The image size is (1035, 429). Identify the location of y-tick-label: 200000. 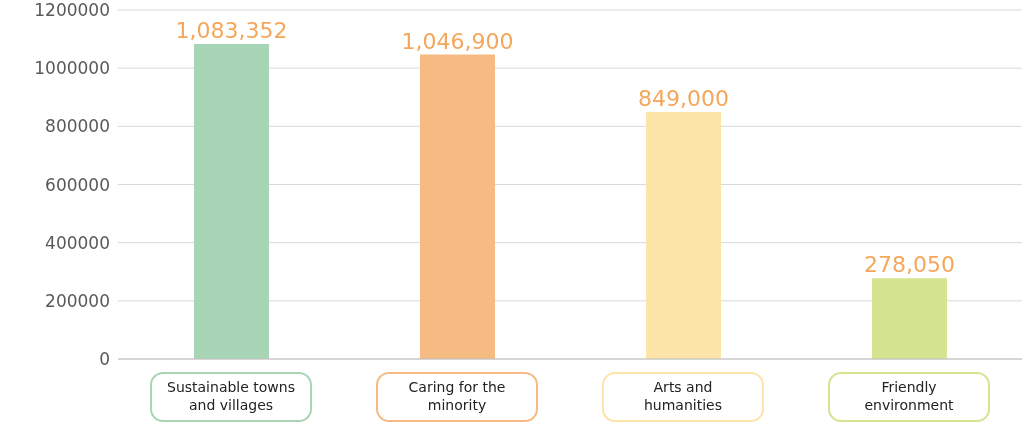
(77, 300).